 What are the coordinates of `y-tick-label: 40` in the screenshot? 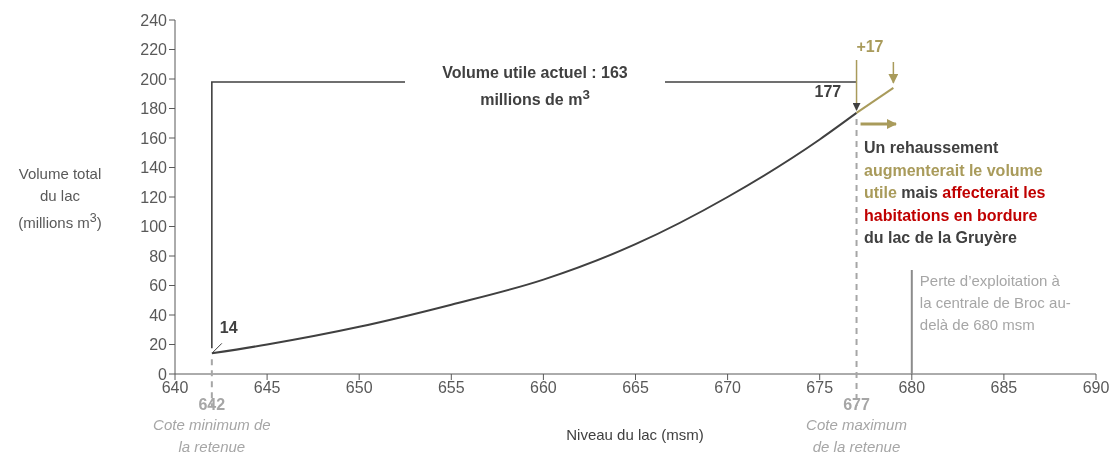 It's located at (158, 315).